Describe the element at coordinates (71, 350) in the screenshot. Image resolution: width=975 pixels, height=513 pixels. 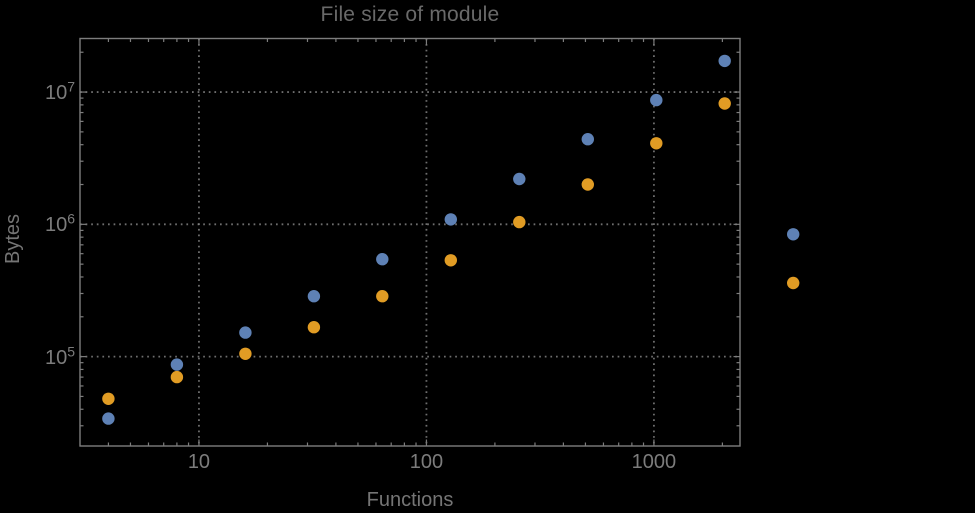
I see `y-tick-exponent: 5` at that location.